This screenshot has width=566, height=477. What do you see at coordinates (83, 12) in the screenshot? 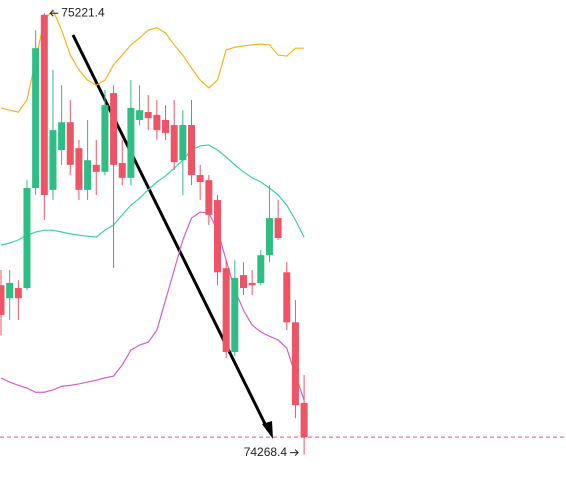
I see `max-label: 75221.4` at bounding box center [83, 12].